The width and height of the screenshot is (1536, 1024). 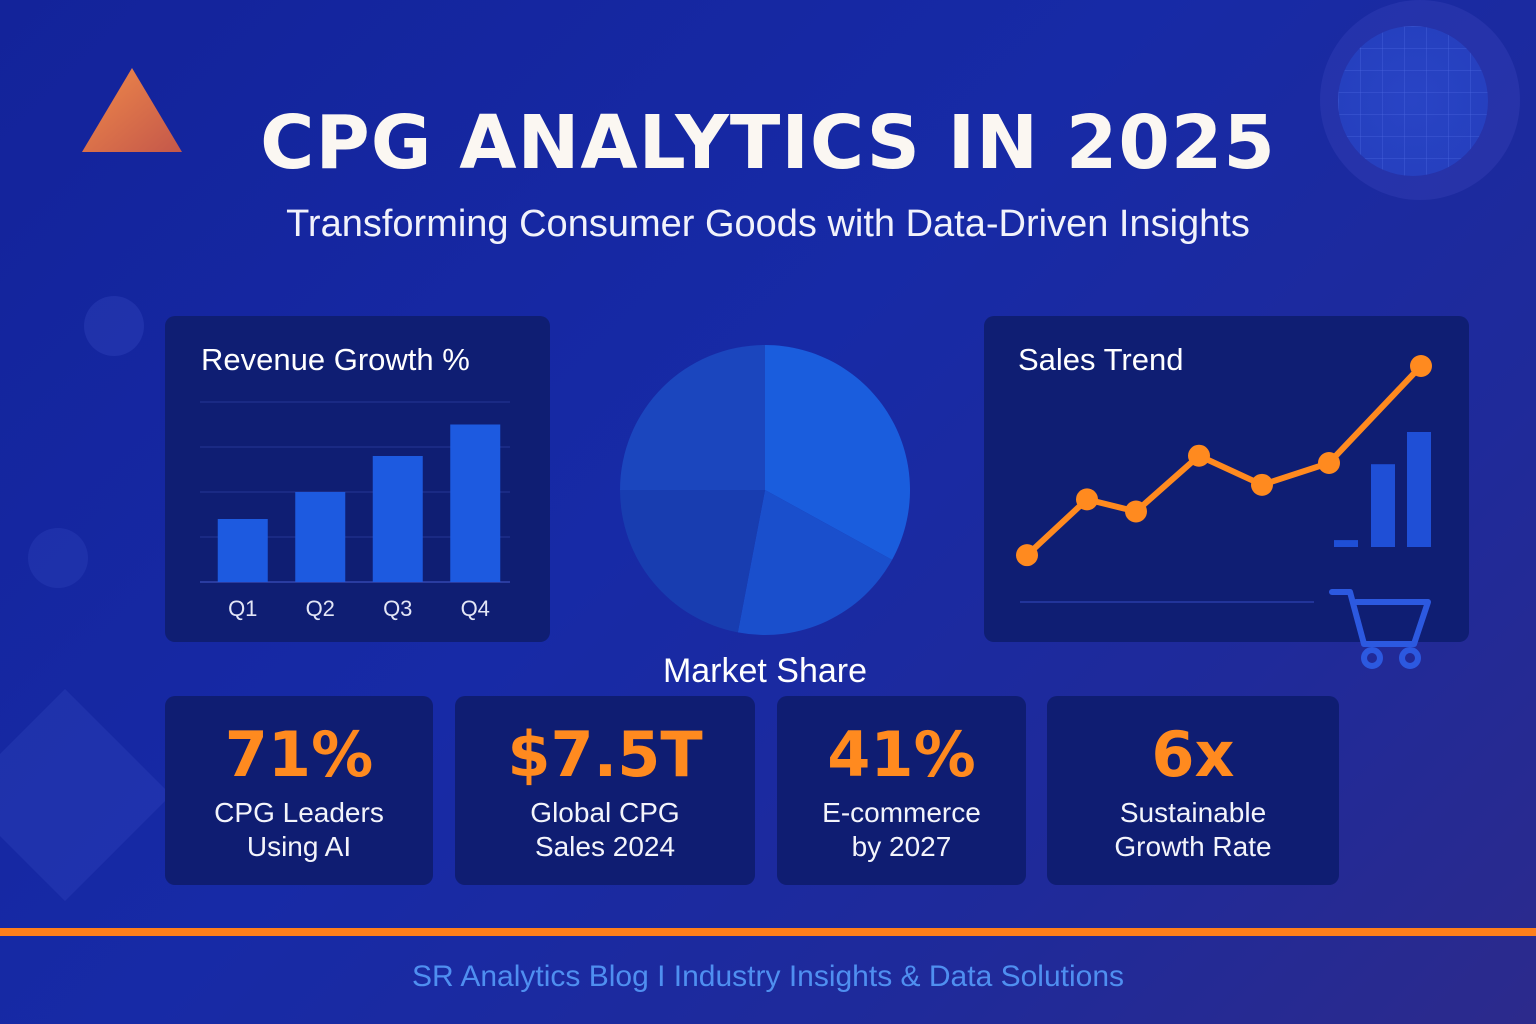 I want to click on stat-value: 71%, so click(x=299, y=754).